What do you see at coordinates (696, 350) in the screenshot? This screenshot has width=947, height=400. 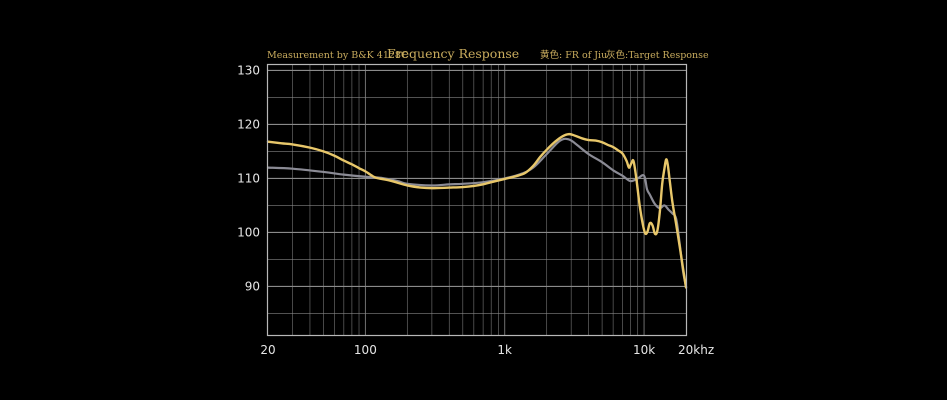 I see `x-tick-label: 20khz` at bounding box center [696, 350].